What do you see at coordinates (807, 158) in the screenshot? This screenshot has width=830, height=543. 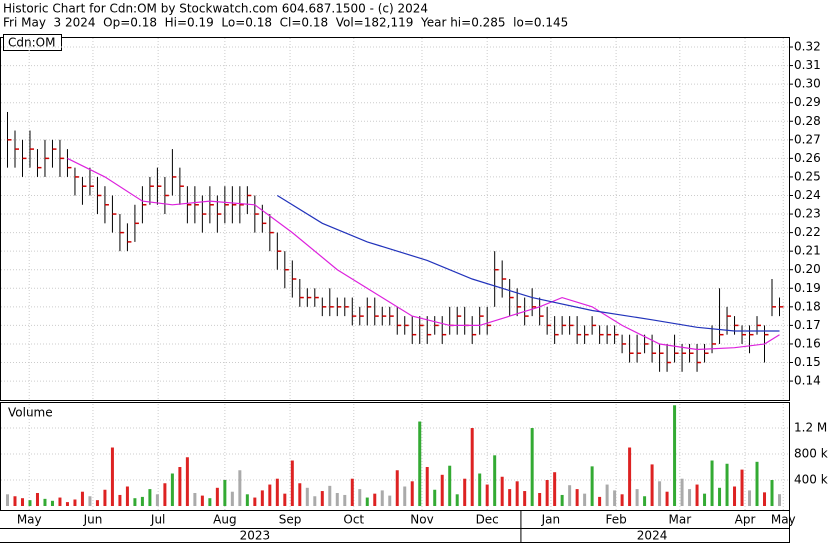 I see `y-tick-label: 0.26` at bounding box center [807, 158].